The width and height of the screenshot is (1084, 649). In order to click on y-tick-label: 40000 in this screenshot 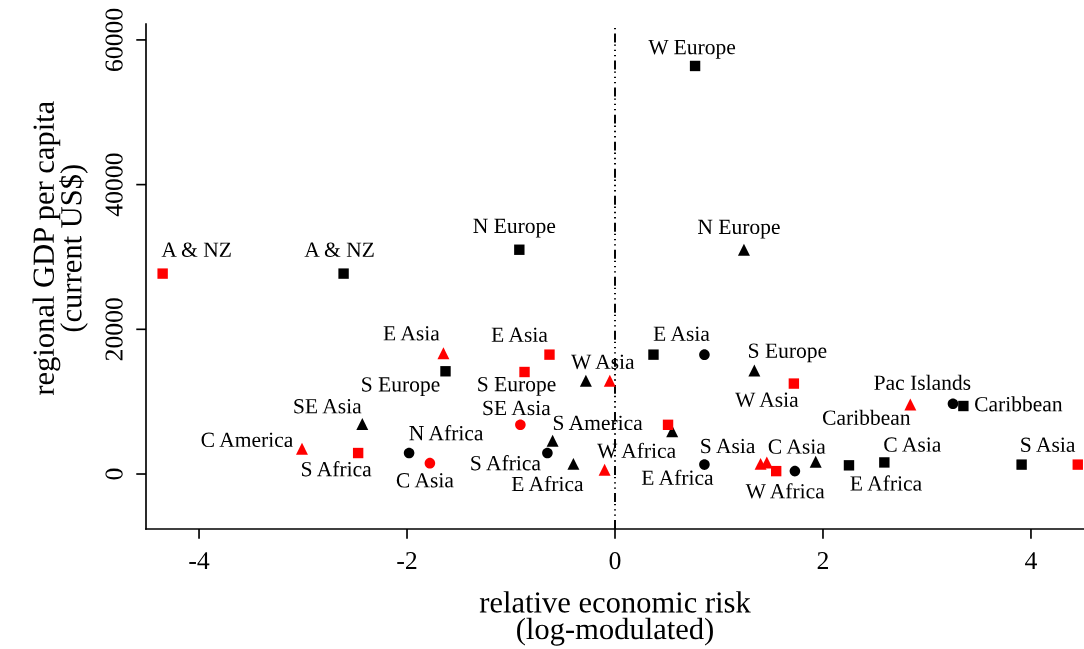, I will do `click(114, 185)`.